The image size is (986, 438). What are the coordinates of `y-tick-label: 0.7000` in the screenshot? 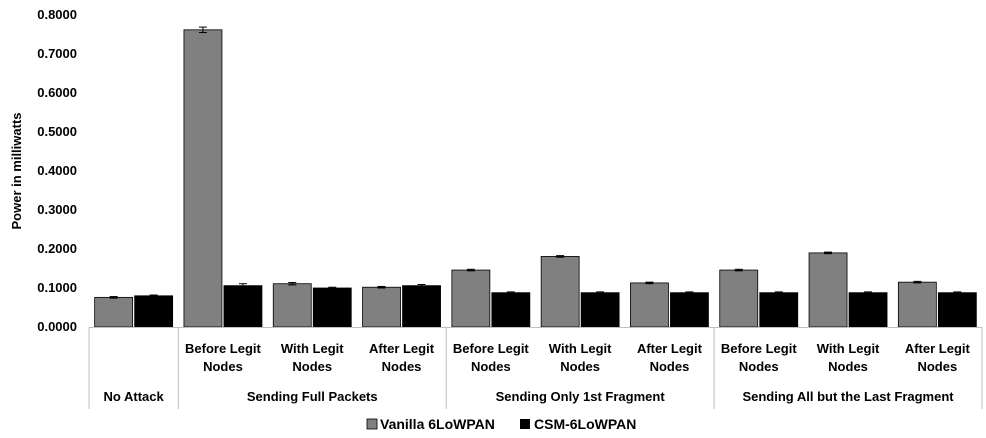 It's located at (57, 53).